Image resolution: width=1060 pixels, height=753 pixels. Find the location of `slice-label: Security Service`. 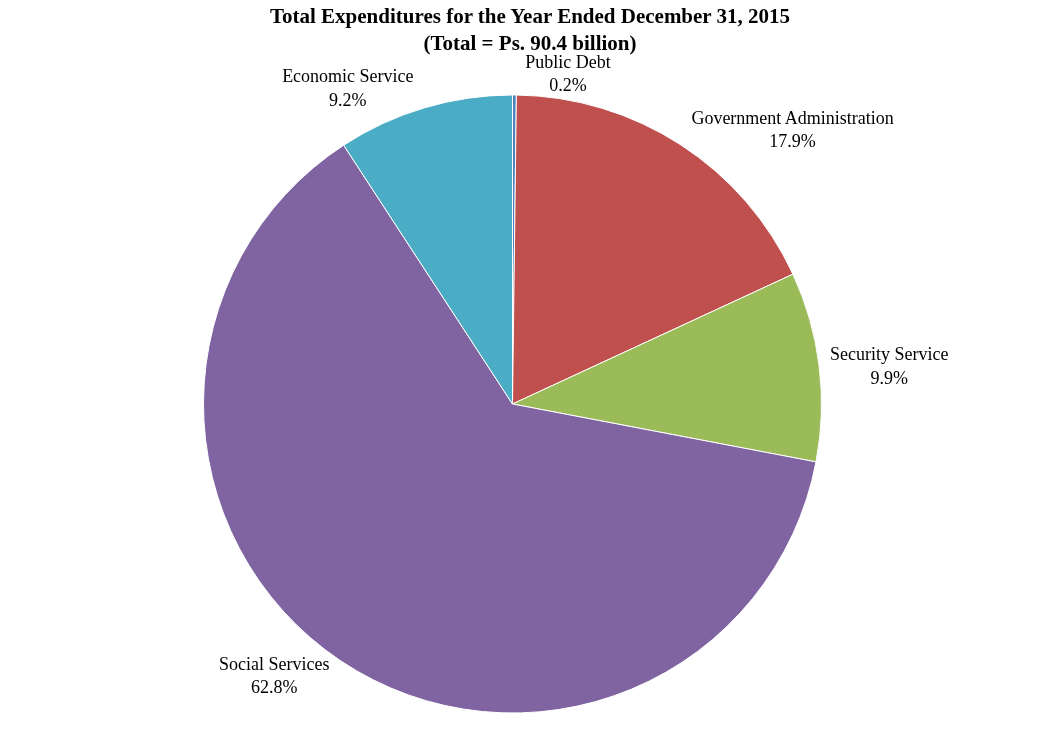

slice-label: Security Service is located at coordinates (889, 354).